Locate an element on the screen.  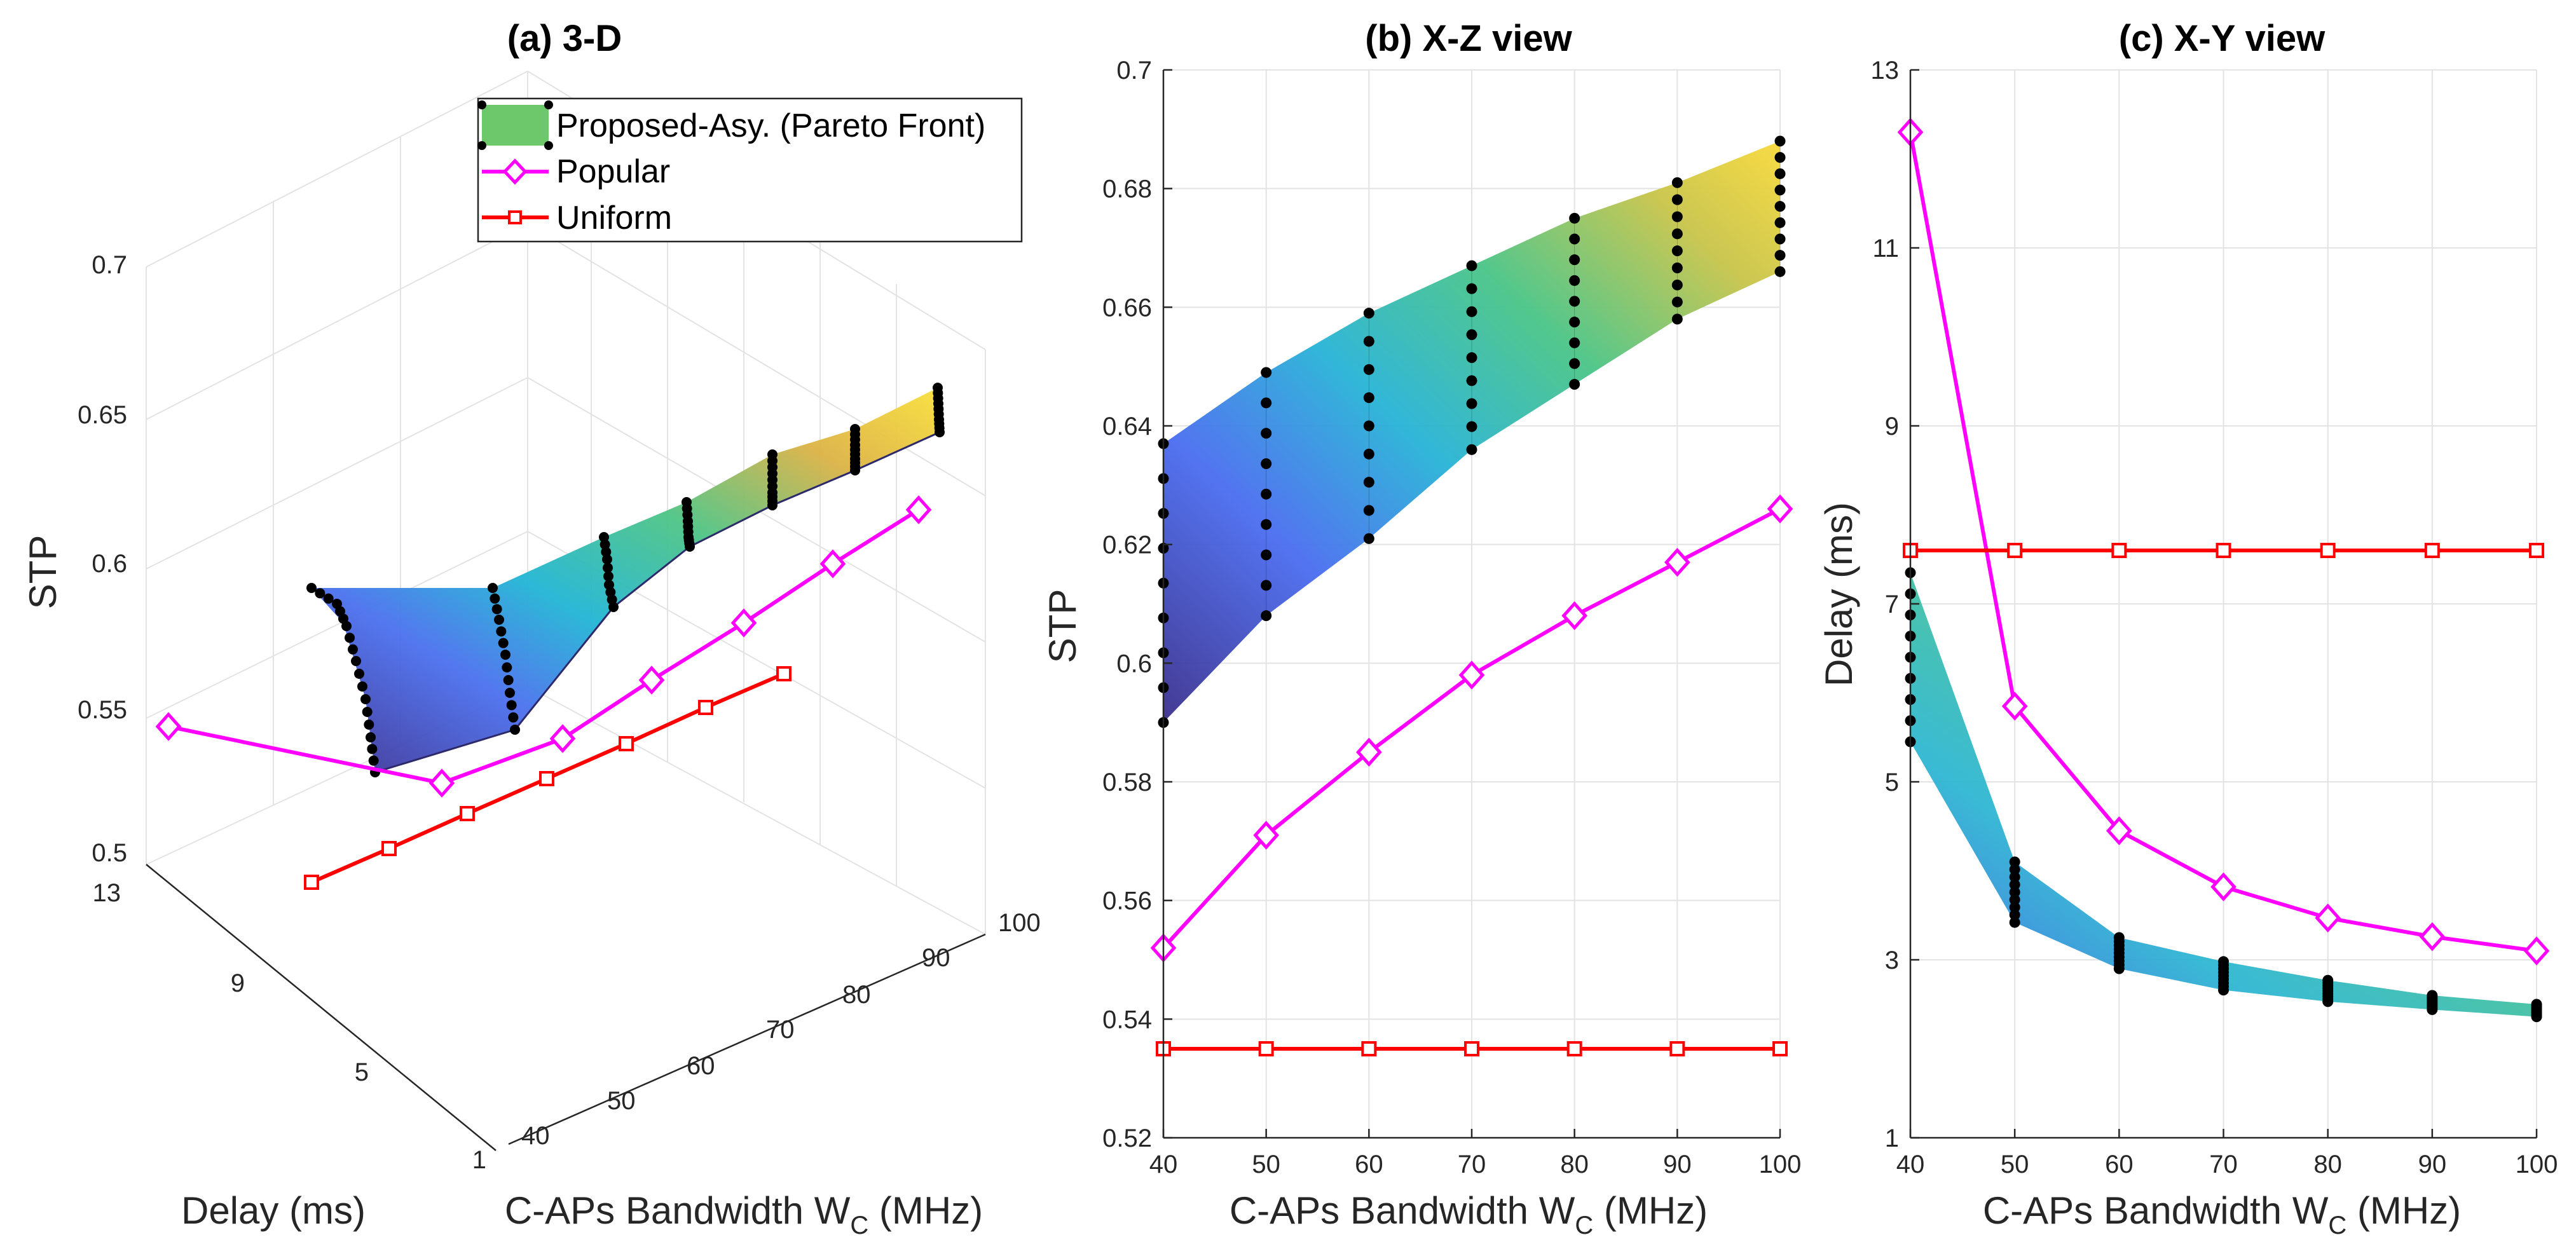
panel-b-xtick-label: 100 is located at coordinates (1780, 1164).